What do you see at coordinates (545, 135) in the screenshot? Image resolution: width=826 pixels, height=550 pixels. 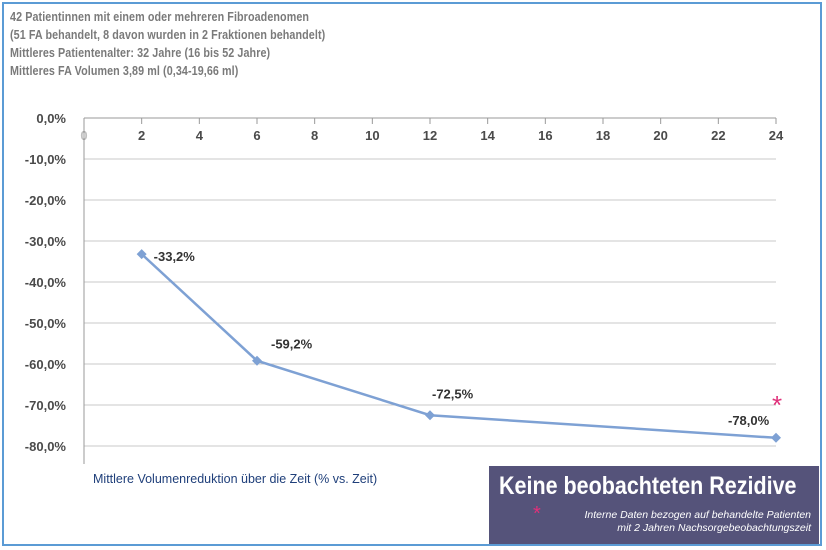 I see `x-tick-label: 16` at bounding box center [545, 135].